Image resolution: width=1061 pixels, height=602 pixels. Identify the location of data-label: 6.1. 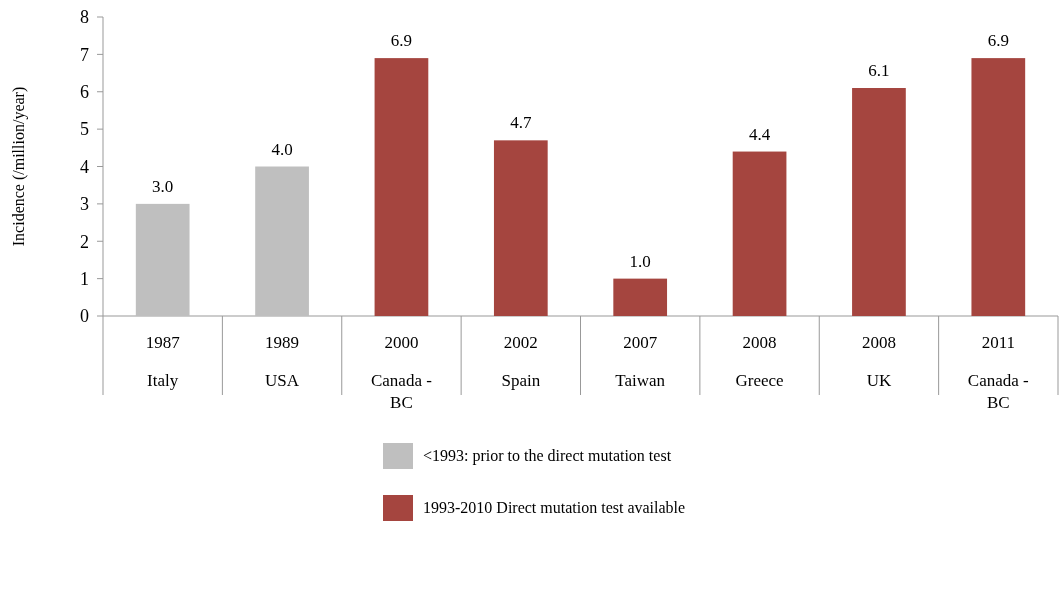
(879, 71).